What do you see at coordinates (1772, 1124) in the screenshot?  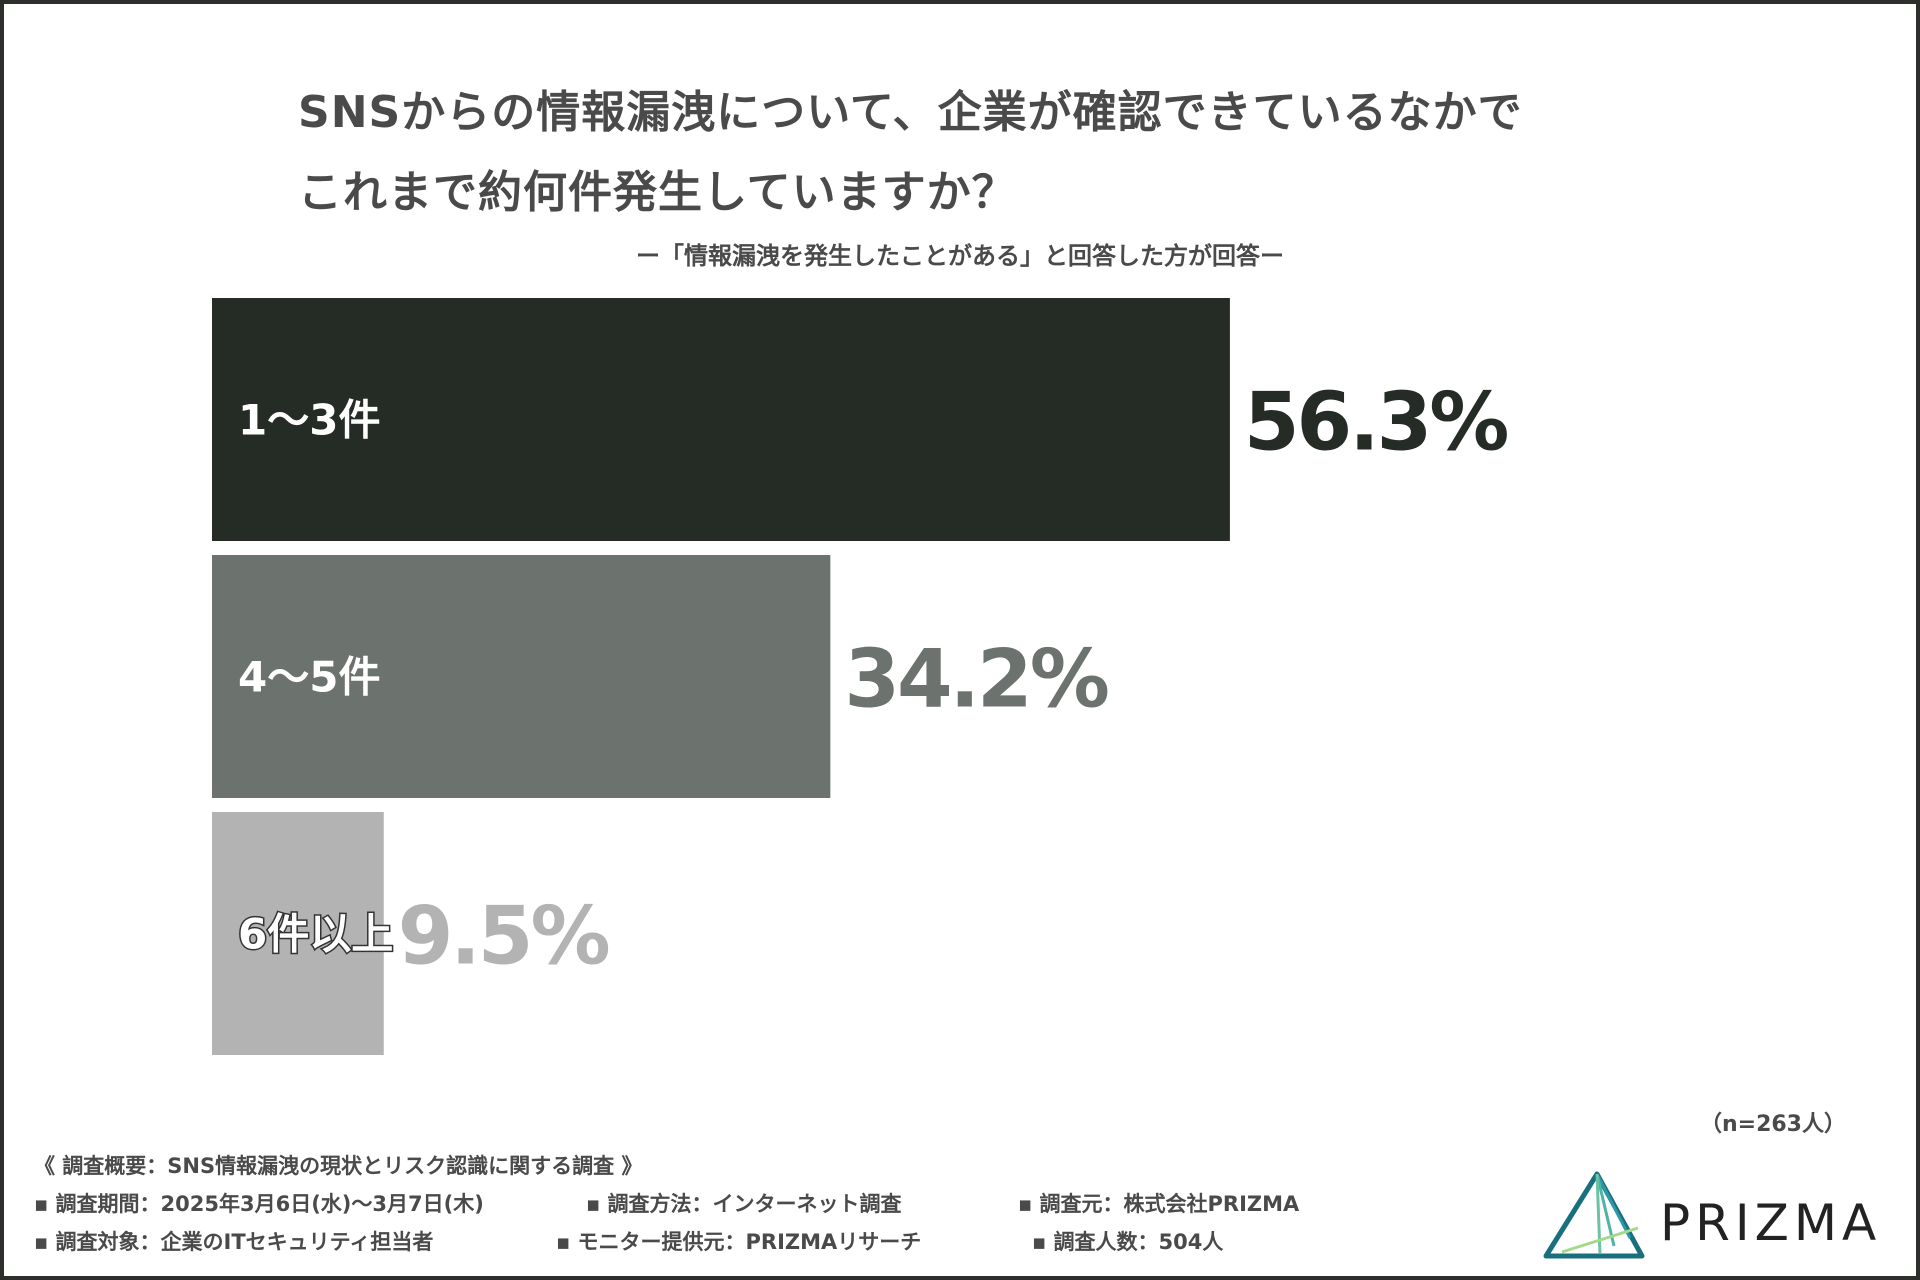 I see `sample-size: （n=263人）` at bounding box center [1772, 1124].